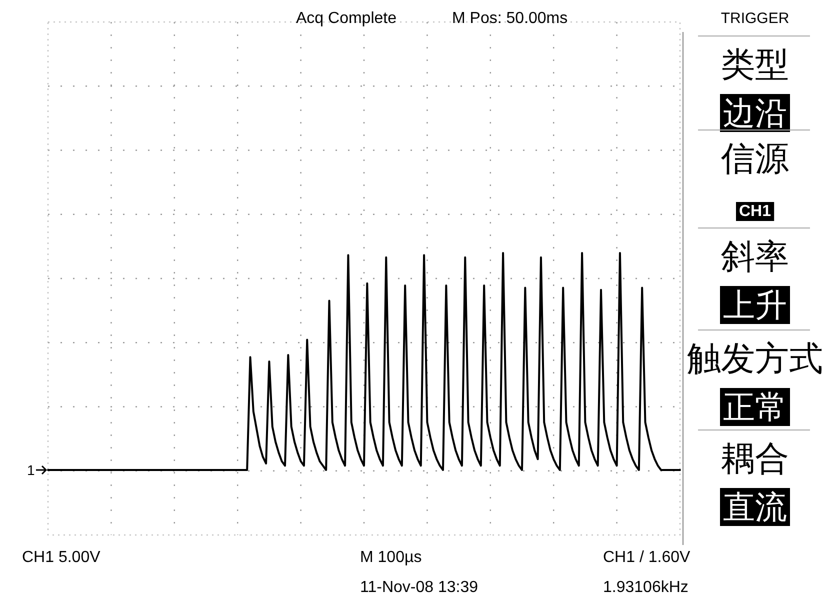 The width and height of the screenshot is (825, 609). Describe the element at coordinates (755, 211) in the screenshot. I see `text: CH1` at that location.